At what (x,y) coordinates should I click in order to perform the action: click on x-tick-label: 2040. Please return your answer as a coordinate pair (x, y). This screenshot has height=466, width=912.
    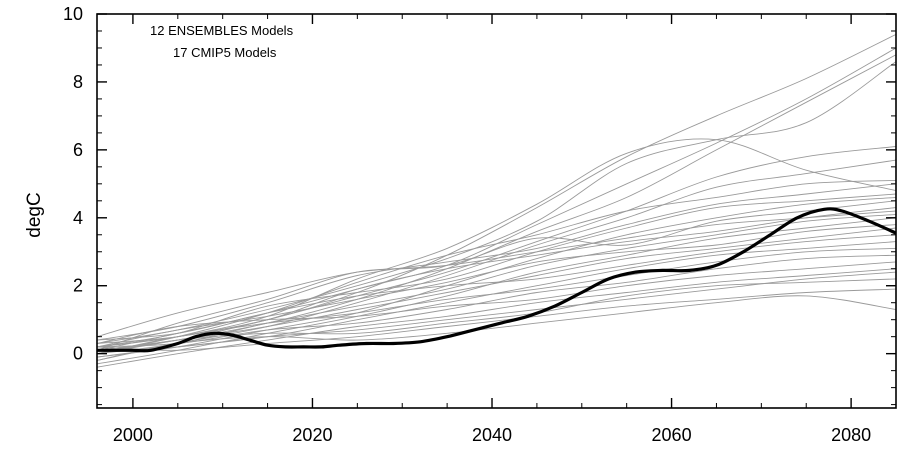
    Looking at the image, I should click on (492, 435).